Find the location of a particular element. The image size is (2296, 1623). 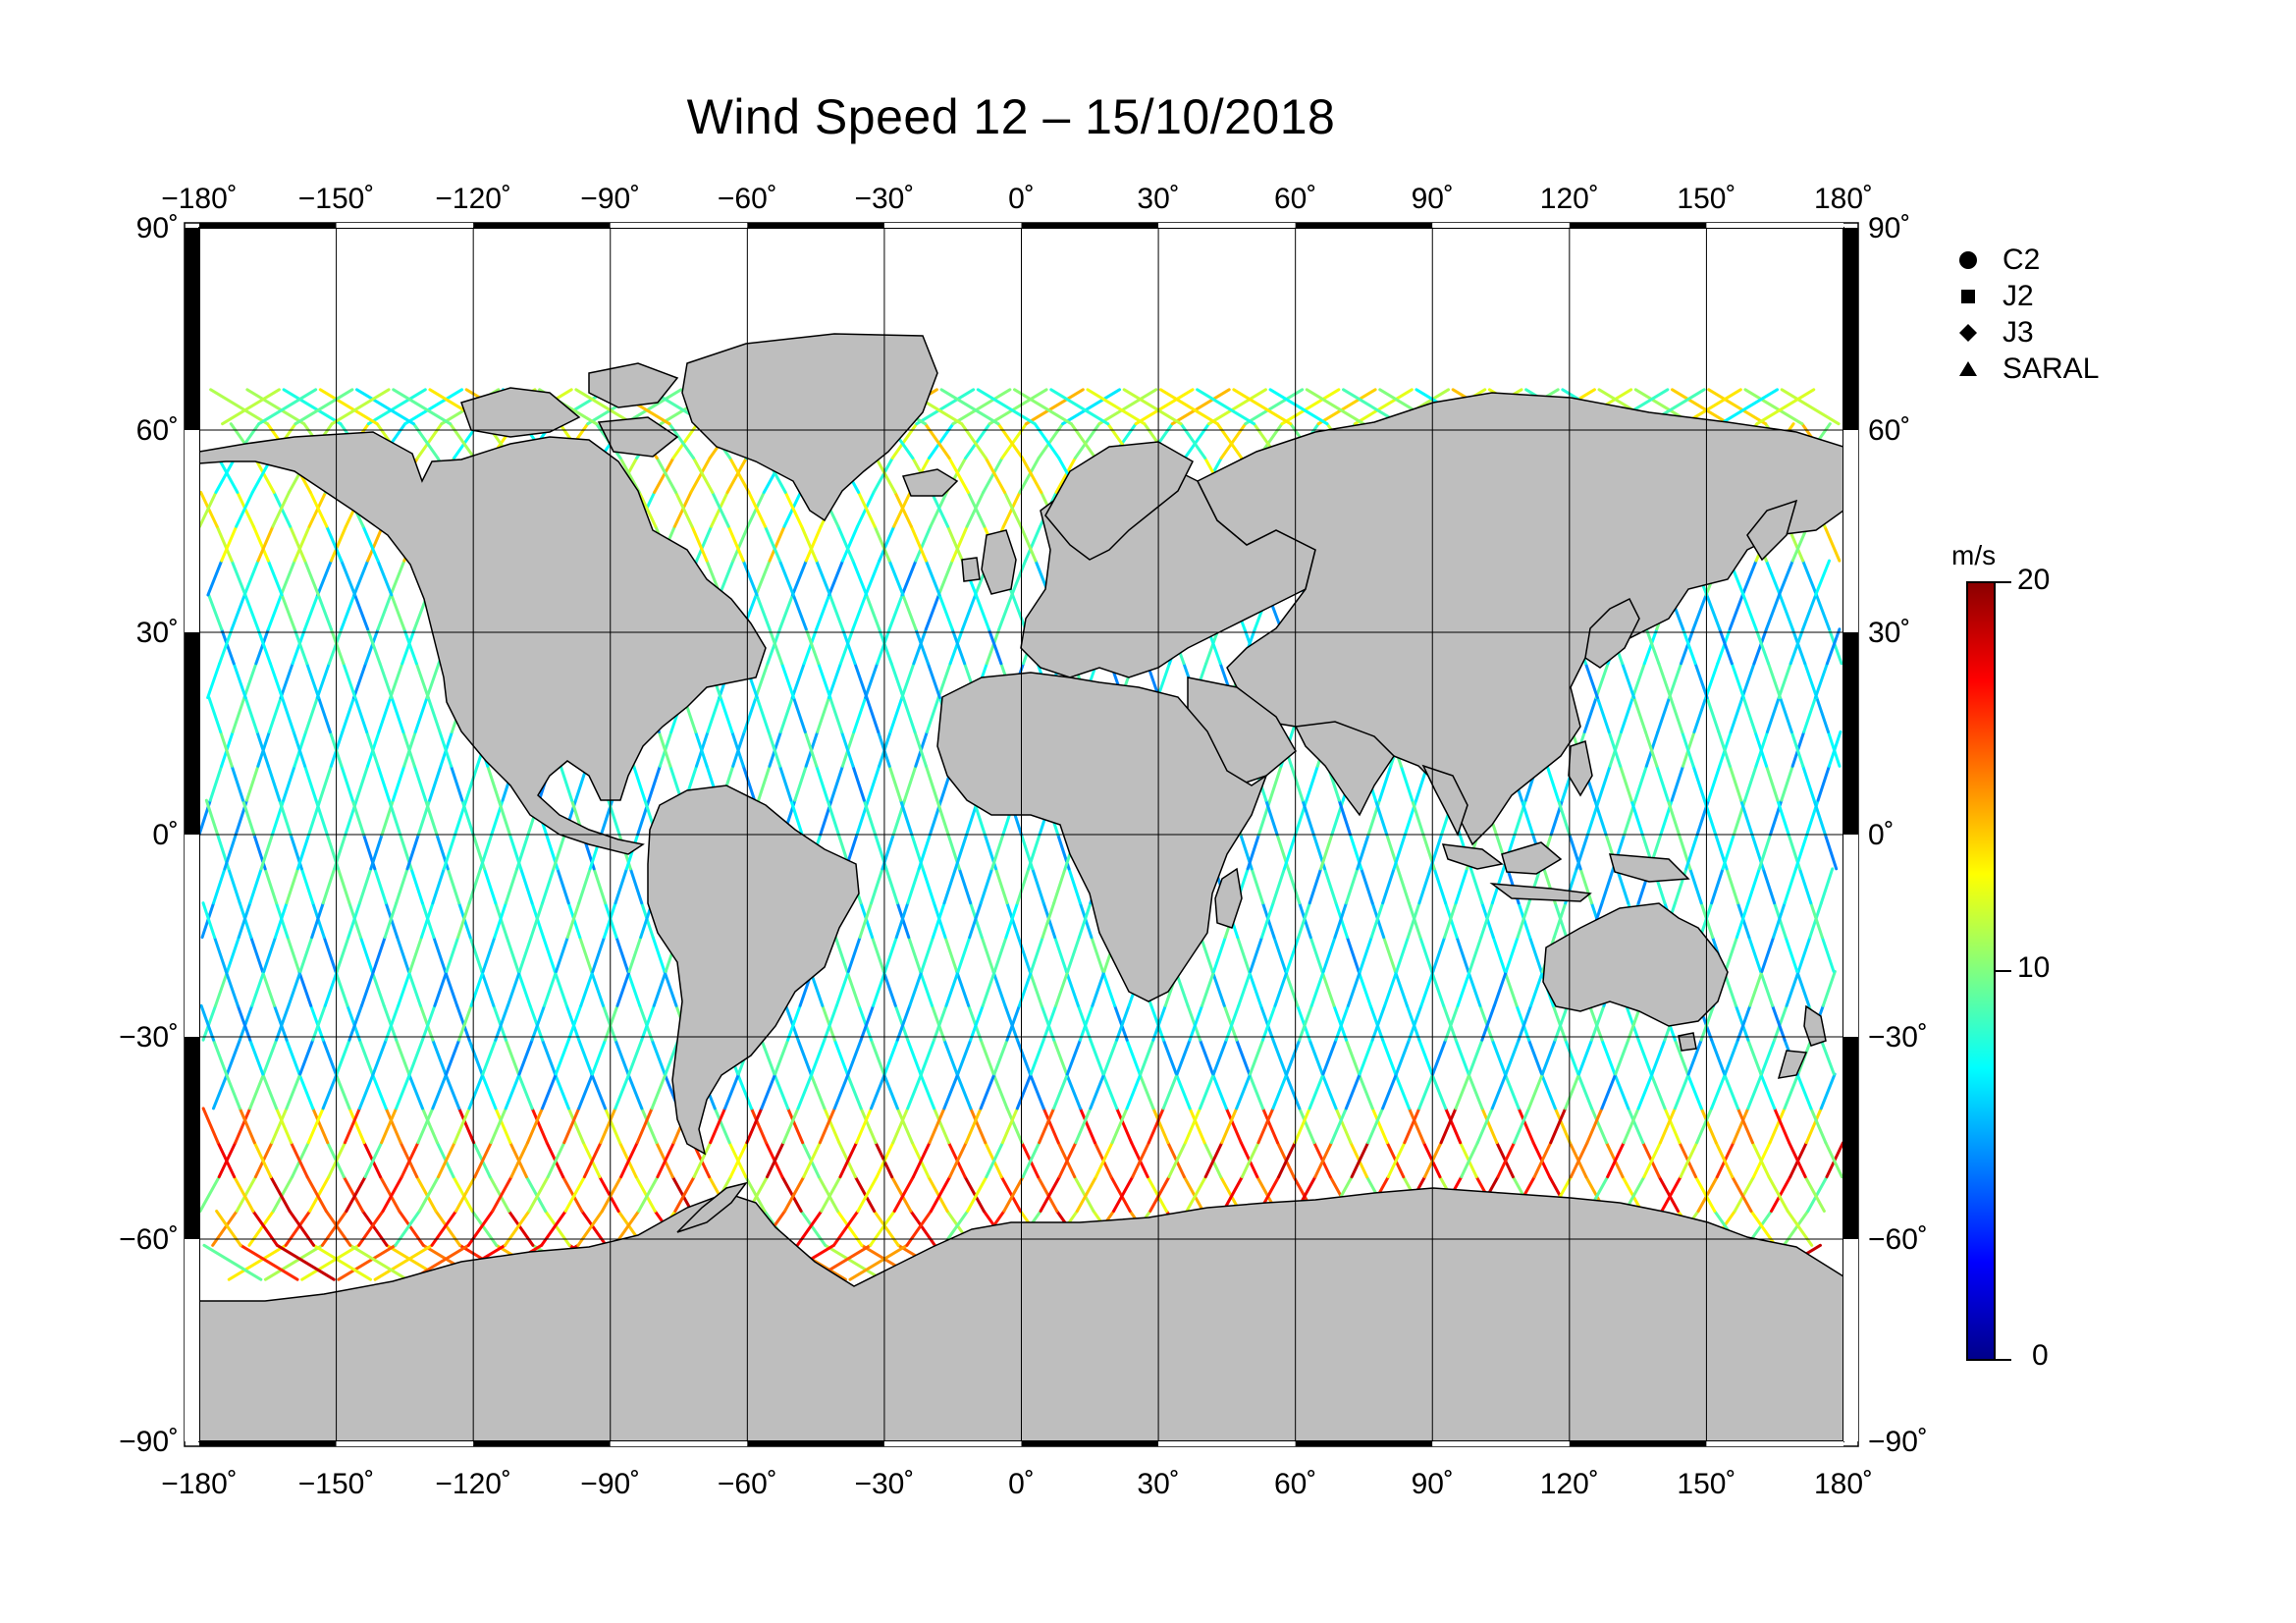

lat-tick-right-3: 0˚ is located at coordinates (1881, 835).